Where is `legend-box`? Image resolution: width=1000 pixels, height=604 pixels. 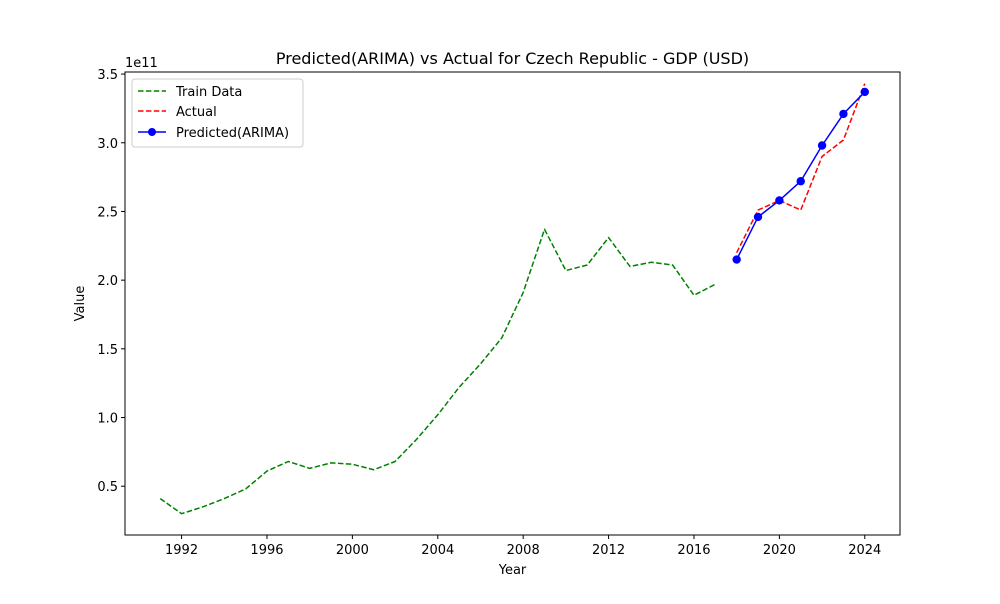 legend-box is located at coordinates (217, 113).